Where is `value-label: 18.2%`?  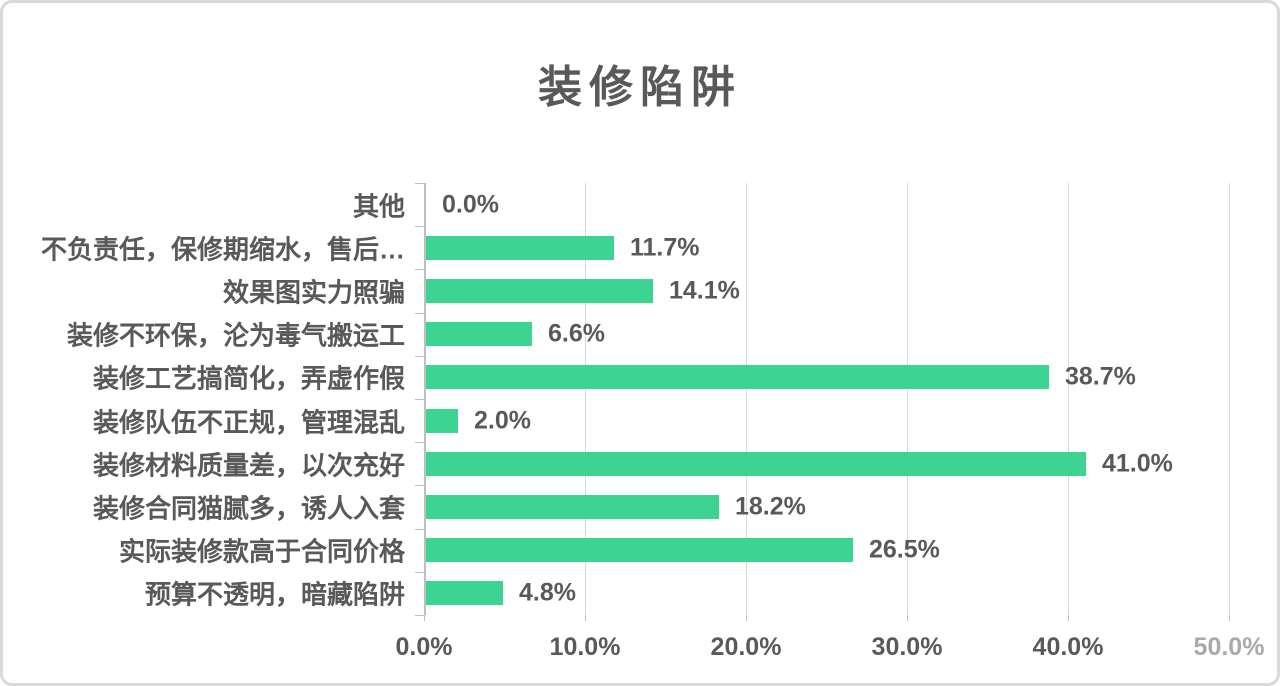
value-label: 18.2% is located at coordinates (770, 506).